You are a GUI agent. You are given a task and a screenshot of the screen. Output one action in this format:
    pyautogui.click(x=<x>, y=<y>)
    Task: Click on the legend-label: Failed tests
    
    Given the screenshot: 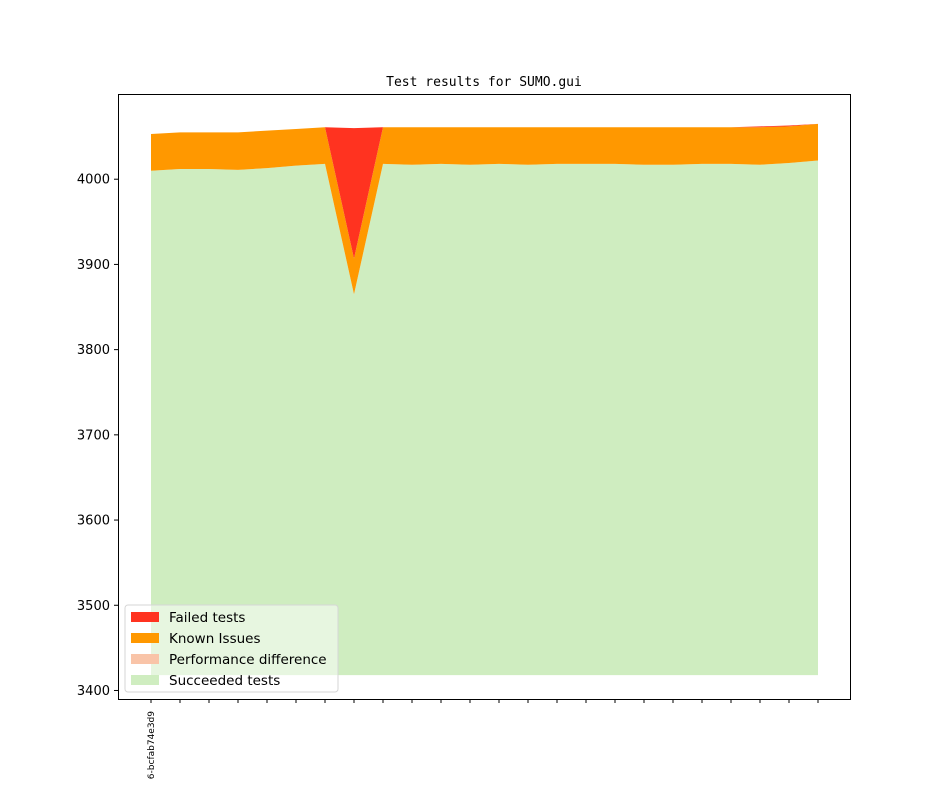 What is the action you would take?
    pyautogui.click(x=207, y=618)
    